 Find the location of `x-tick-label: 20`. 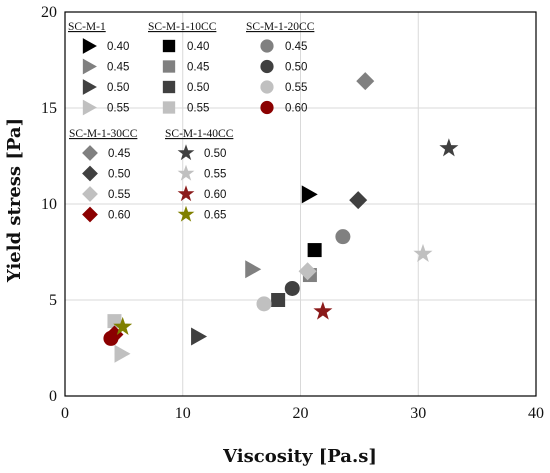

x-tick-label: 20 is located at coordinates (301, 413).